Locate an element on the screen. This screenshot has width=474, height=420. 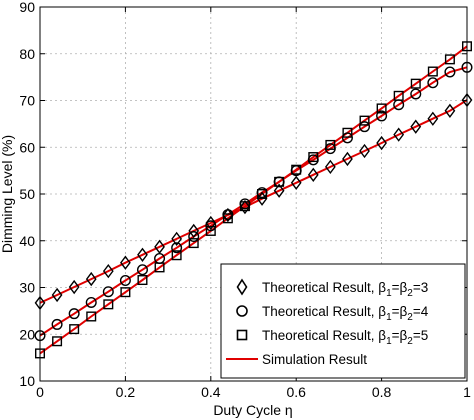
y-tick-label: 50 is located at coordinates (27, 194).